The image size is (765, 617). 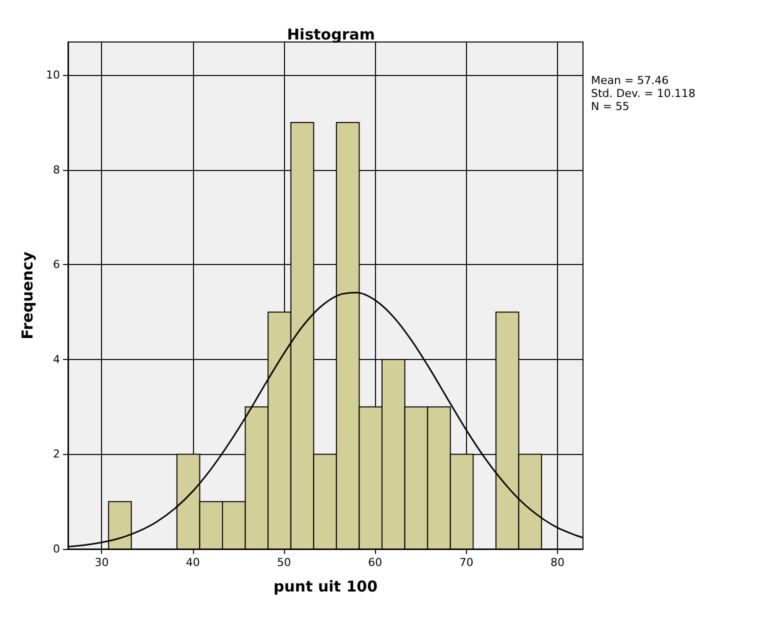 I want to click on y-axis-title: Frequency, so click(x=27, y=295).